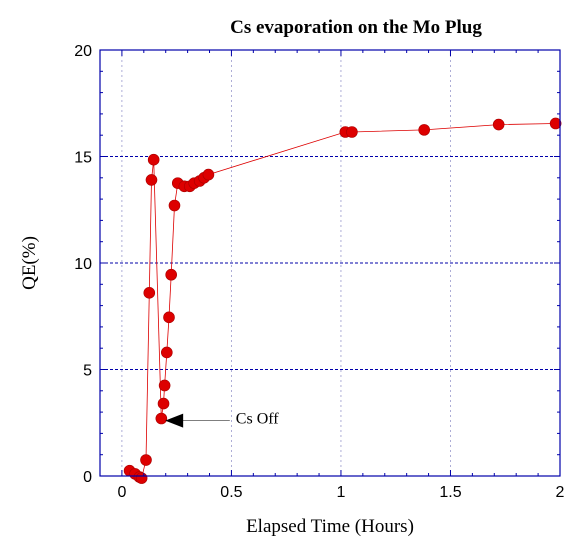  What do you see at coordinates (83, 158) in the screenshot?
I see `y-tick-label: 15` at bounding box center [83, 158].